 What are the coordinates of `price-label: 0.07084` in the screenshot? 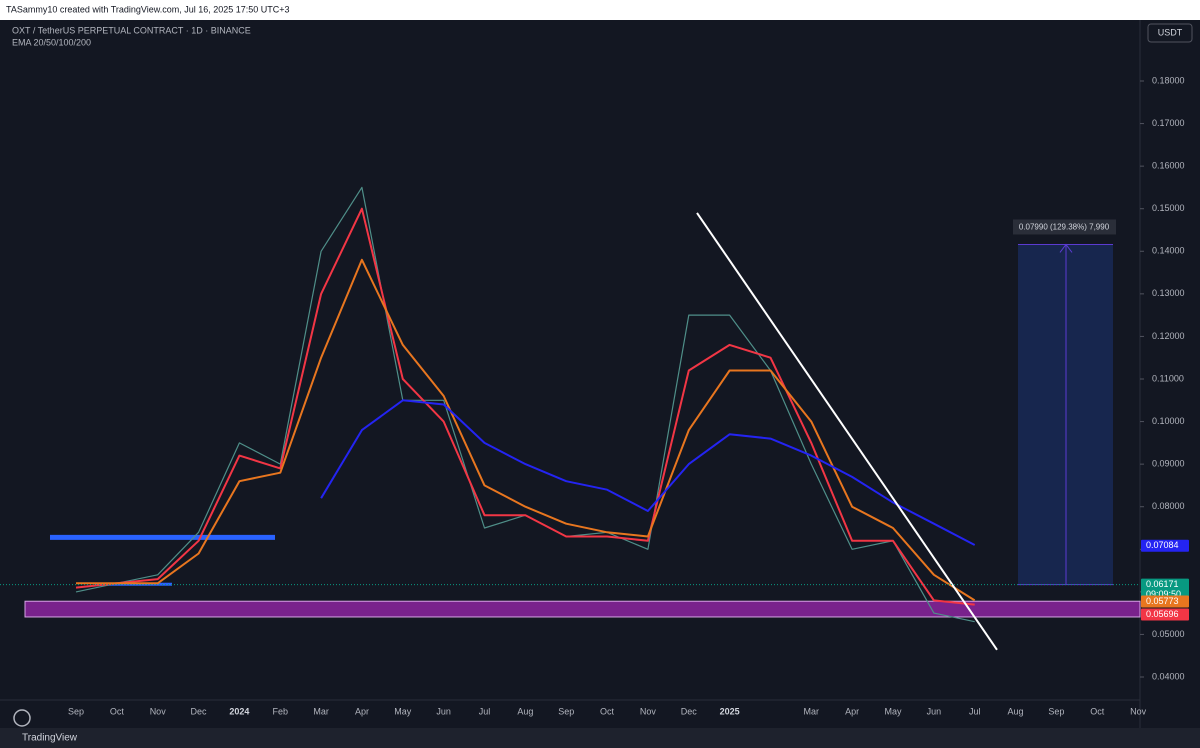 It's located at (1162, 545).